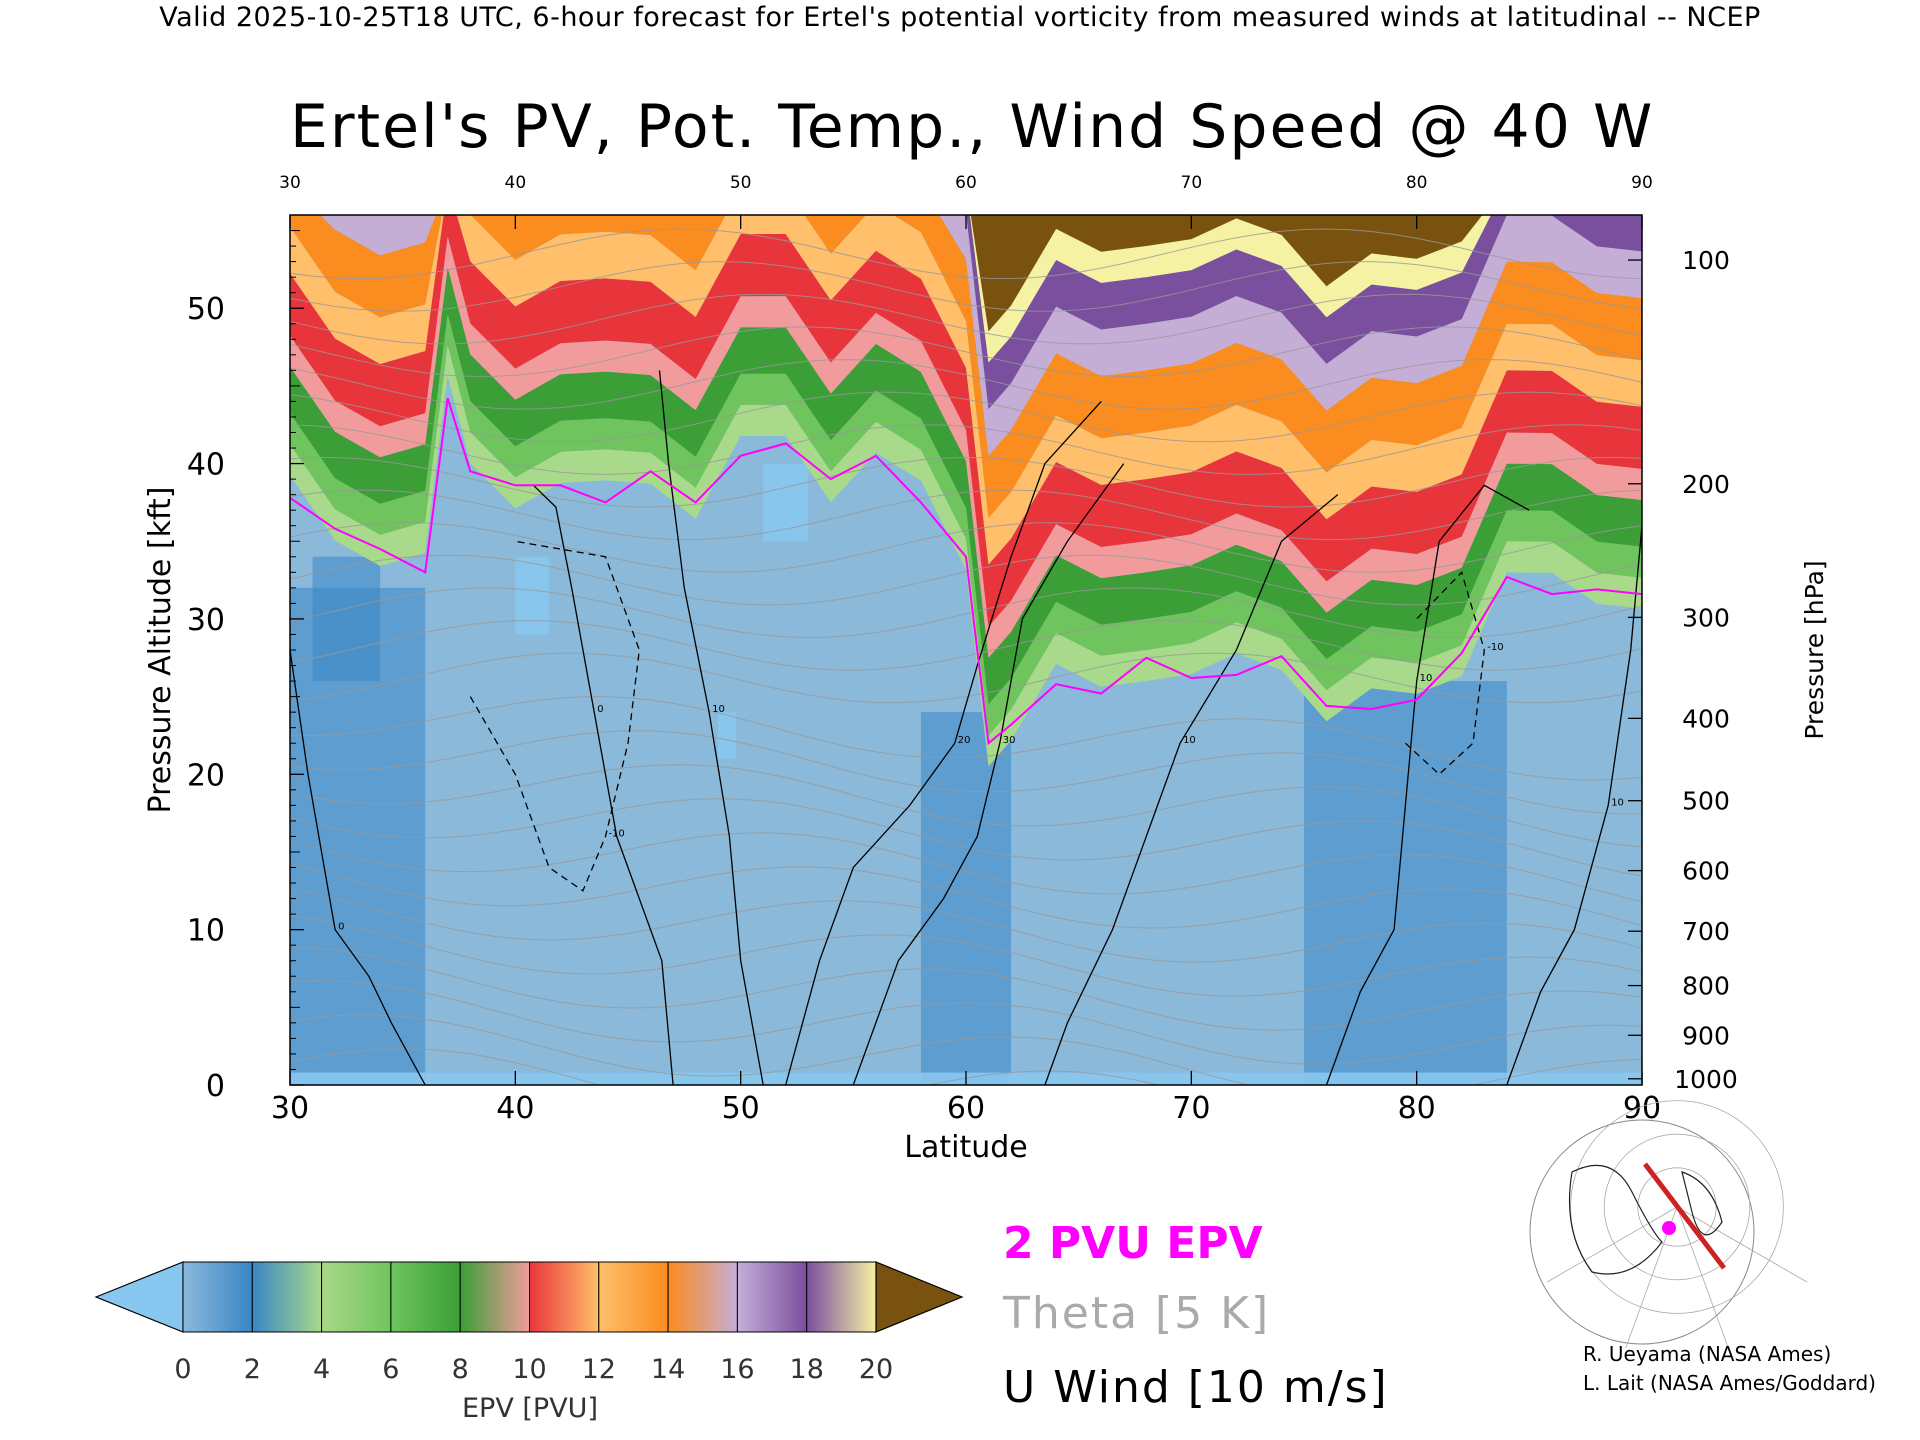  What do you see at coordinates (668, 1369) in the screenshot?
I see `colorbar-tick-label: 14` at bounding box center [668, 1369].